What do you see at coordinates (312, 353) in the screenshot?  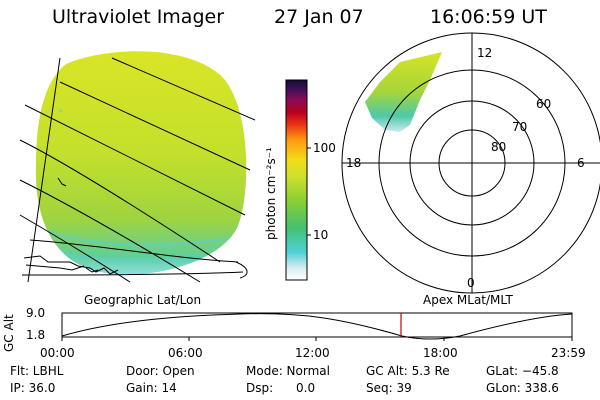 I see `time-tick-1200: 12:00` at bounding box center [312, 353].